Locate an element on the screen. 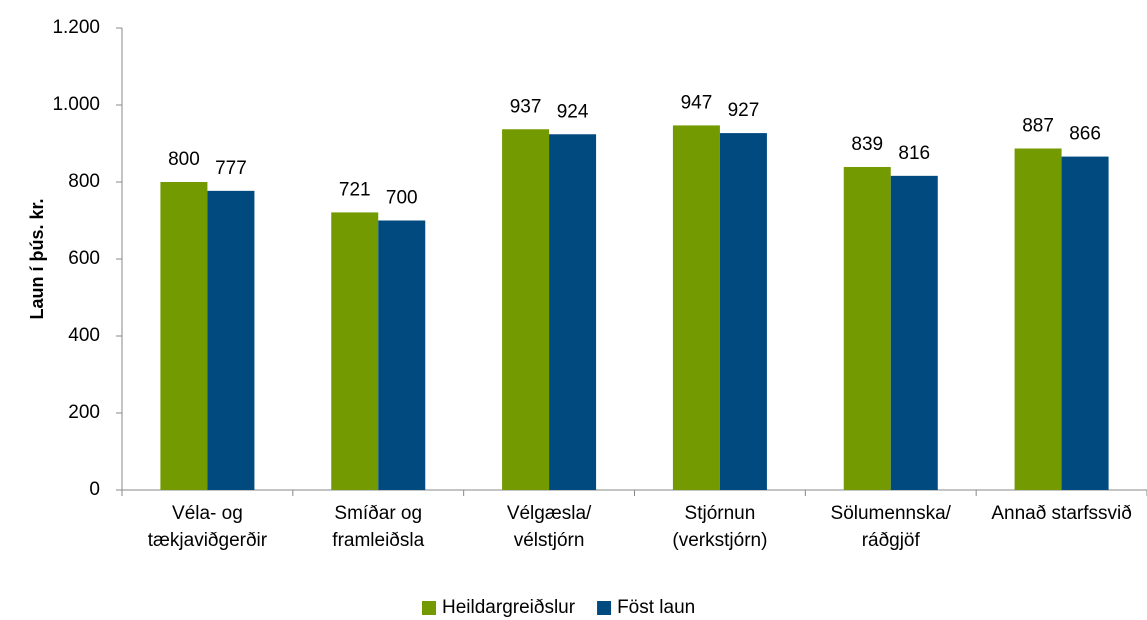 The height and width of the screenshot is (620, 1147). y-tick-label: 600 is located at coordinates (84, 258).